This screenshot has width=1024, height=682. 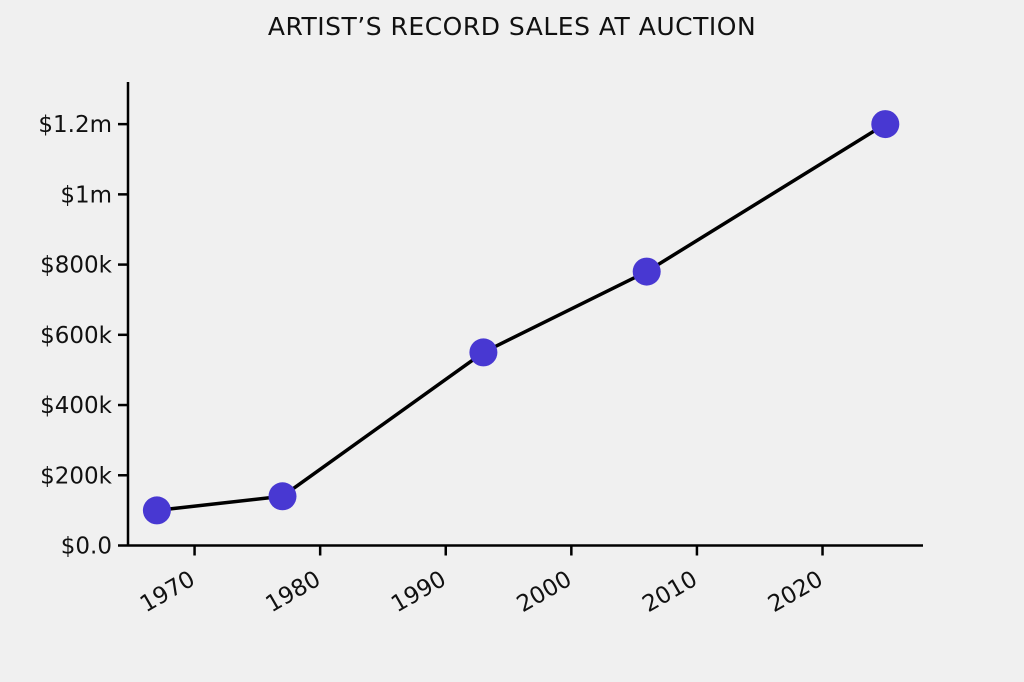 What do you see at coordinates (75, 125) in the screenshot?
I see `y-tick-label: $1.2m` at bounding box center [75, 125].